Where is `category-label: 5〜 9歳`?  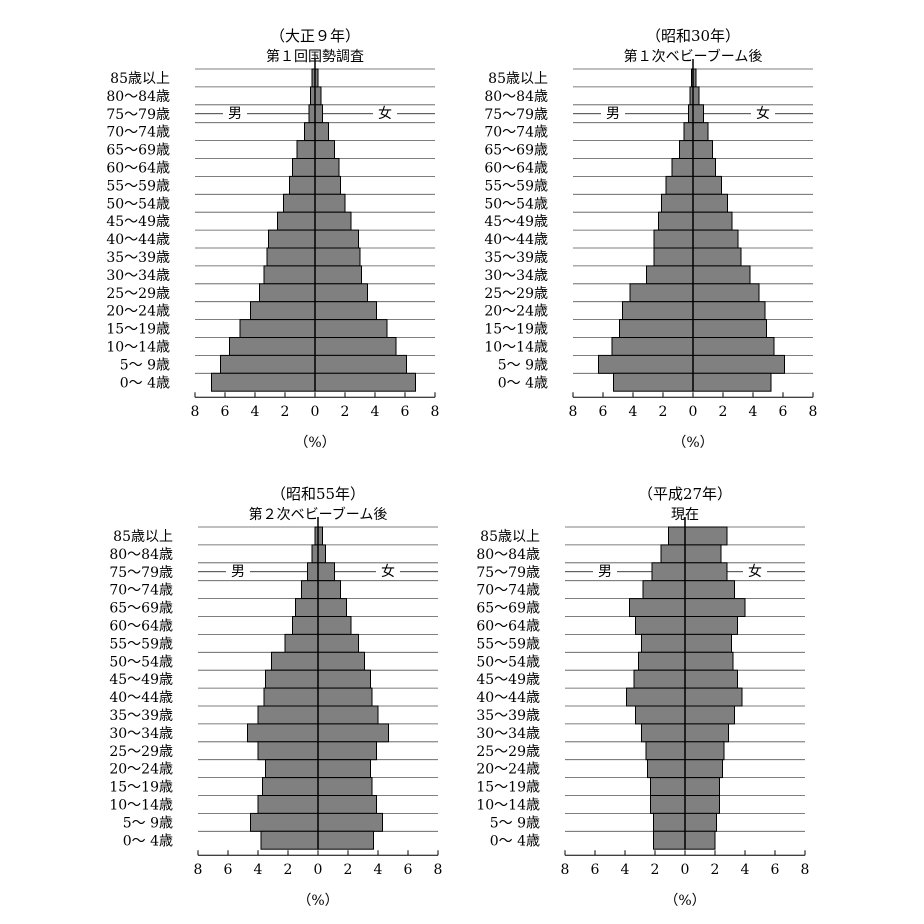 category-label: 5〜 9歳 is located at coordinates (523, 365).